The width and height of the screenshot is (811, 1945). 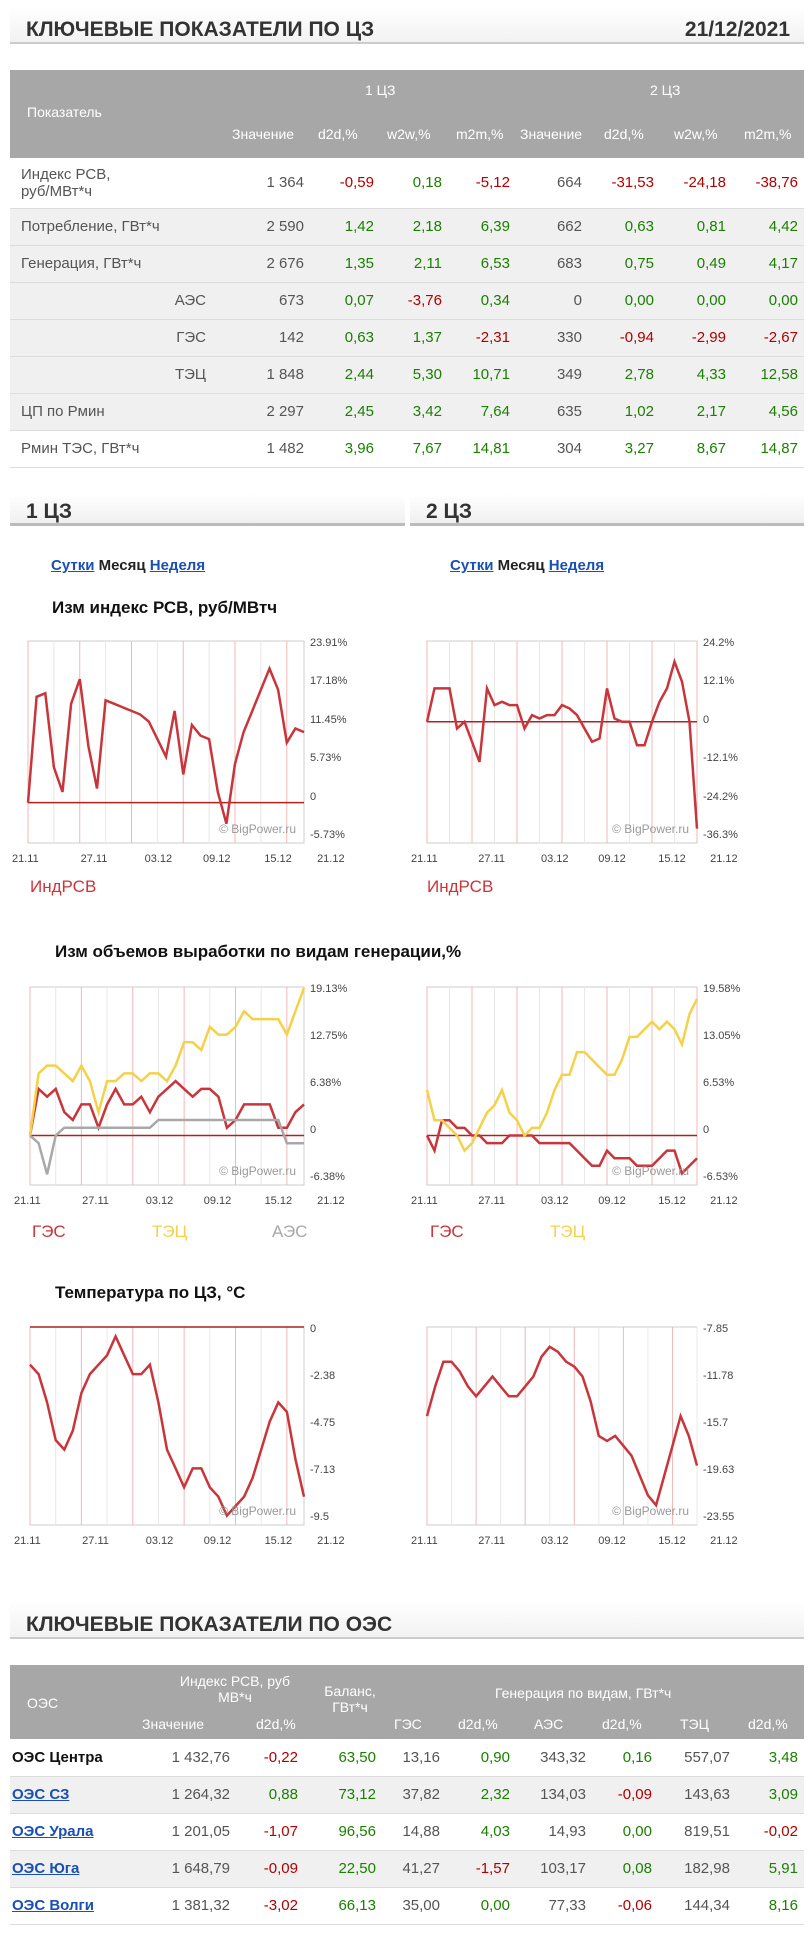 I want to click on table-cell: 0,81, so click(x=696, y=227).